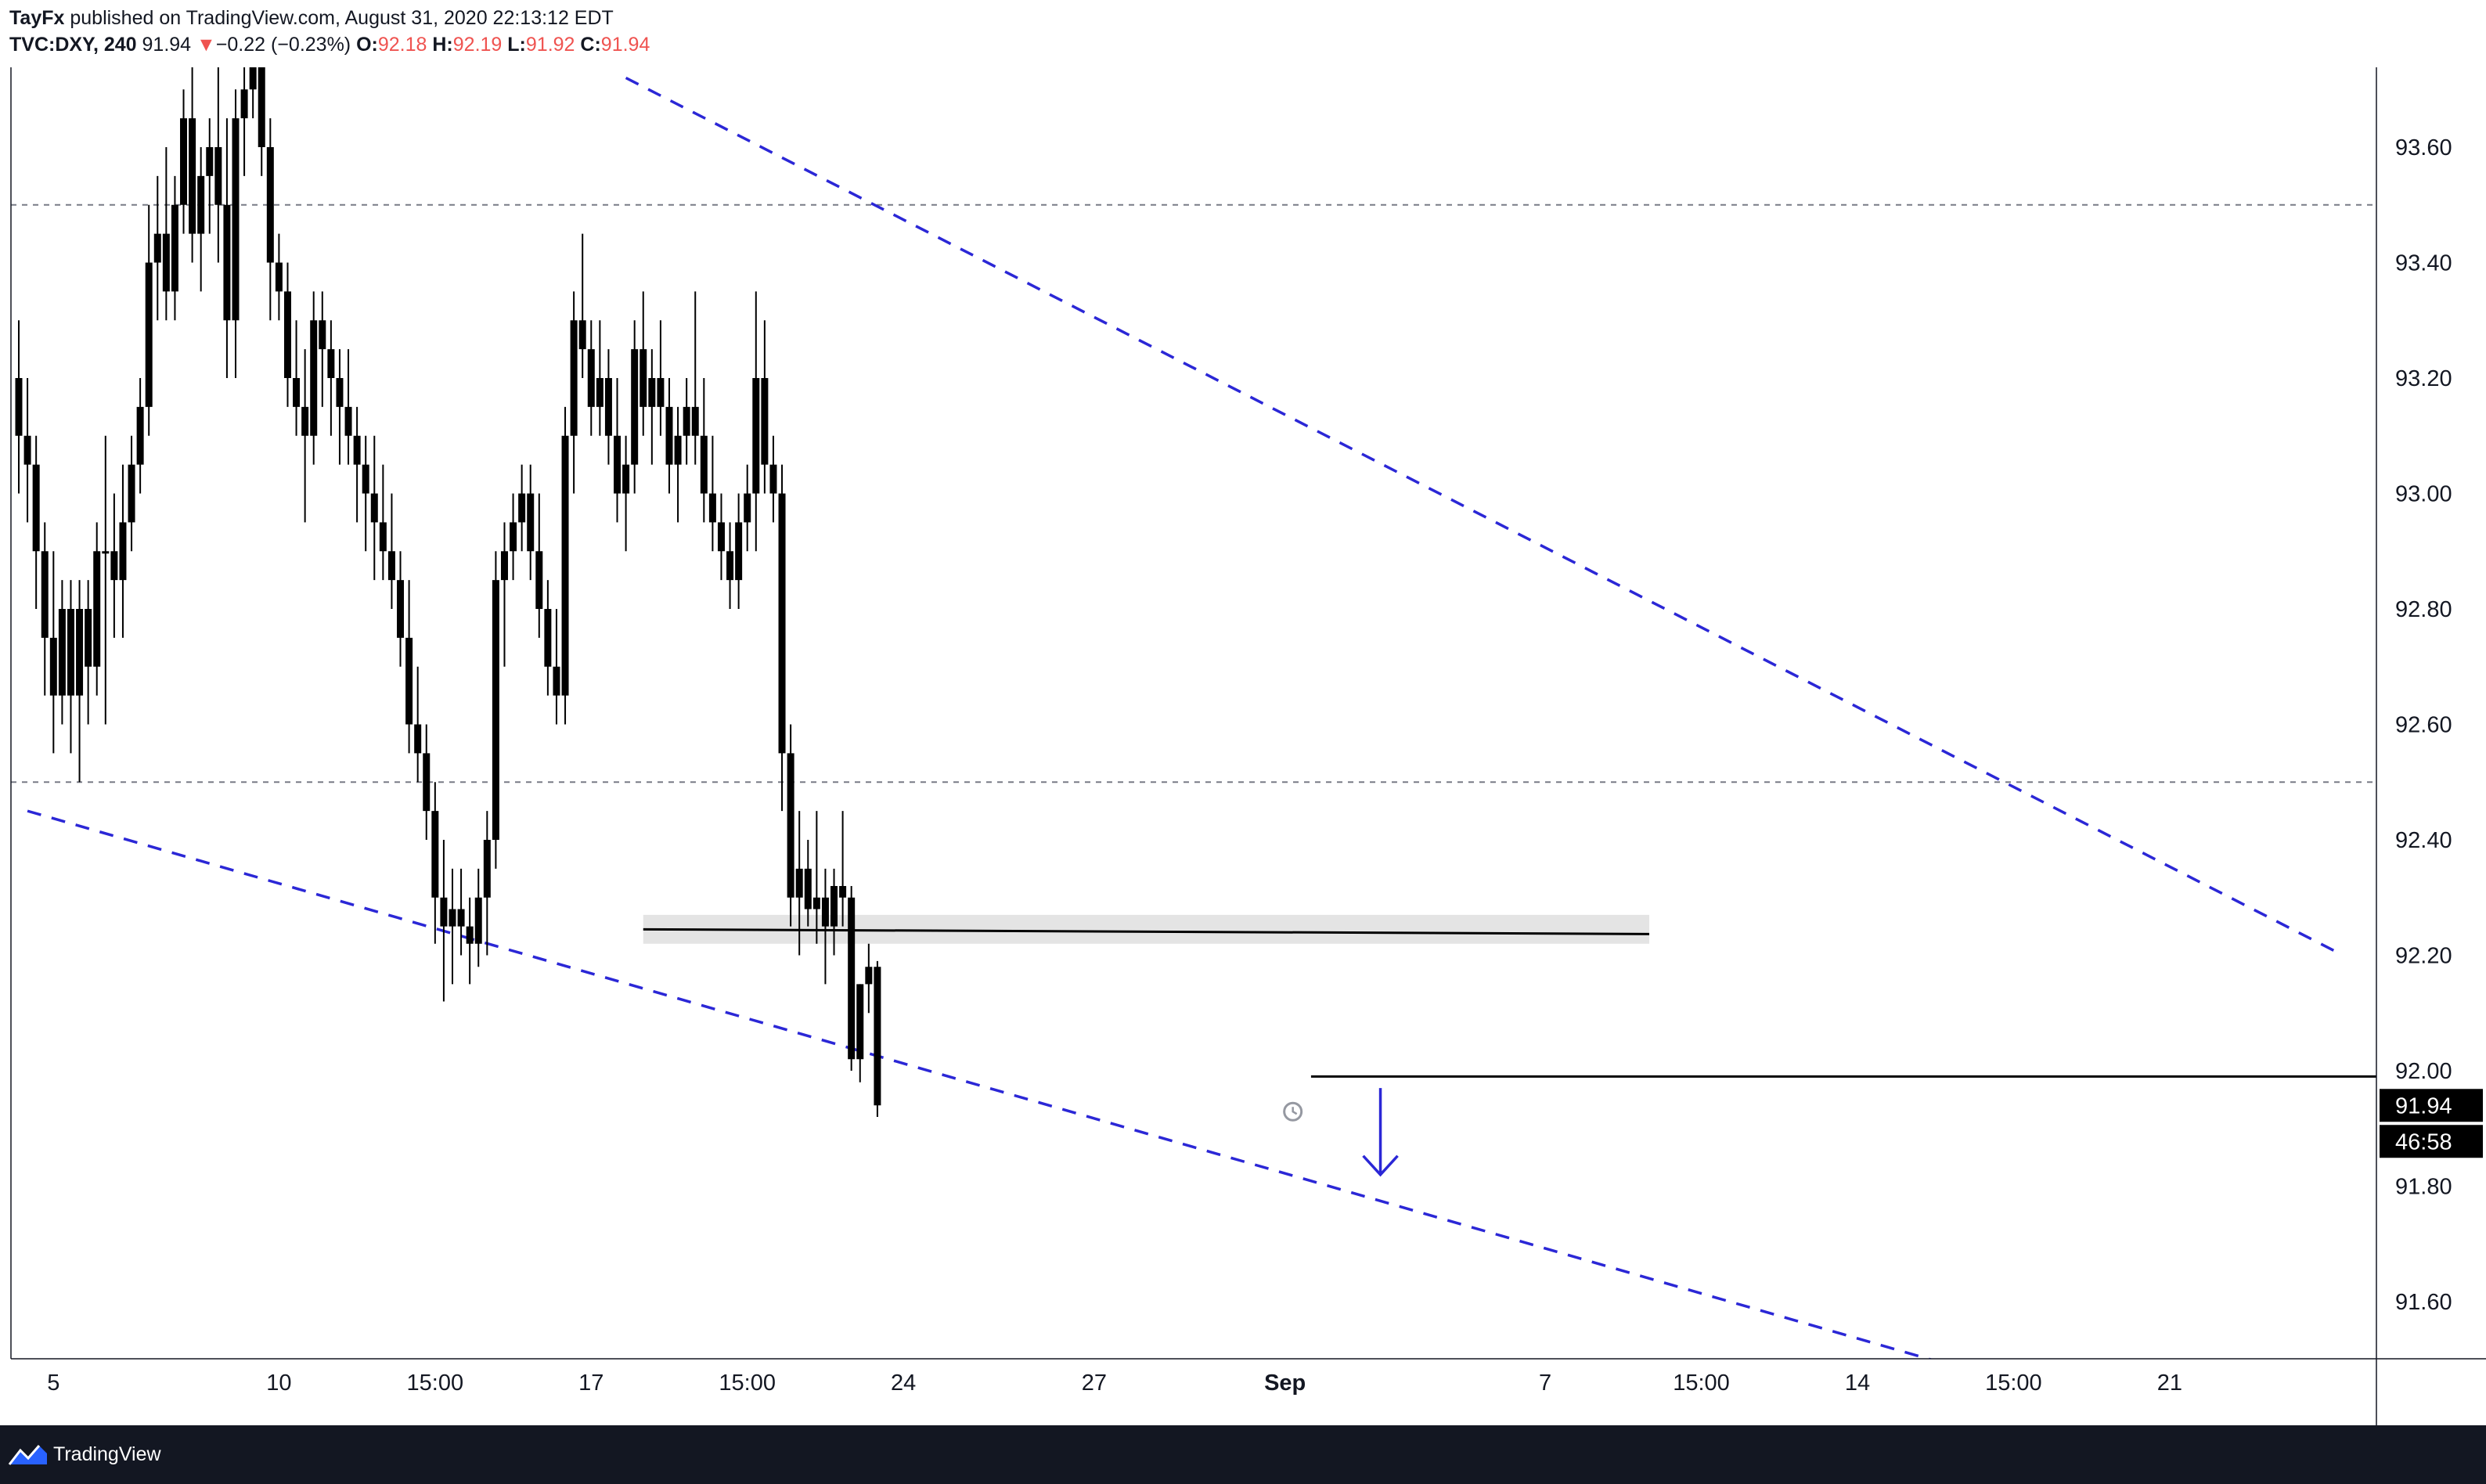  Describe the element at coordinates (1146, 931) in the screenshot. I see `support-zone-line` at that location.